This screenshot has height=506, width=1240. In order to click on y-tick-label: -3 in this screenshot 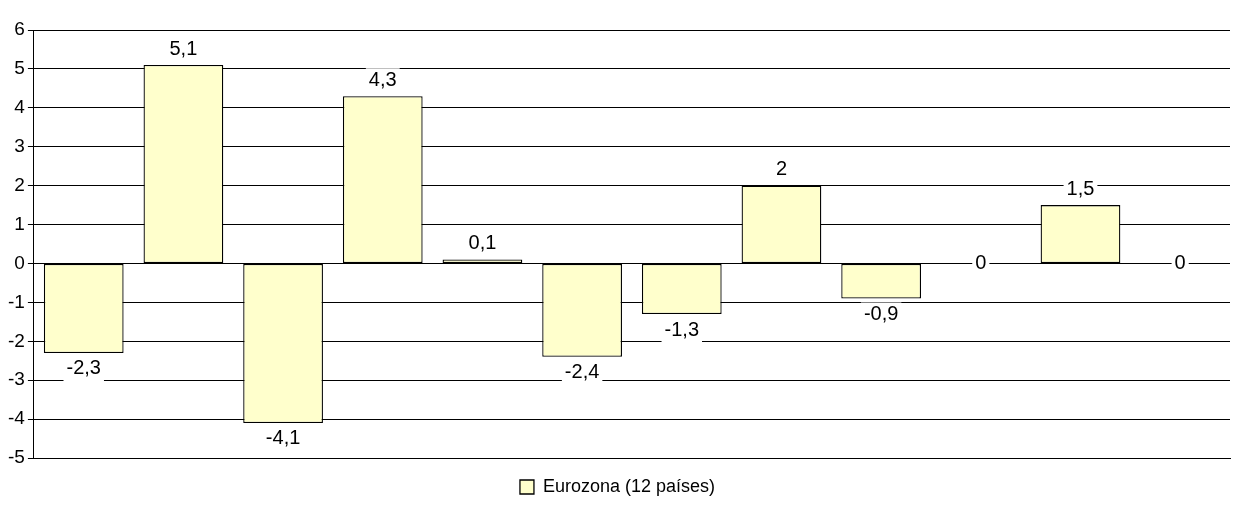, I will do `click(16, 379)`.